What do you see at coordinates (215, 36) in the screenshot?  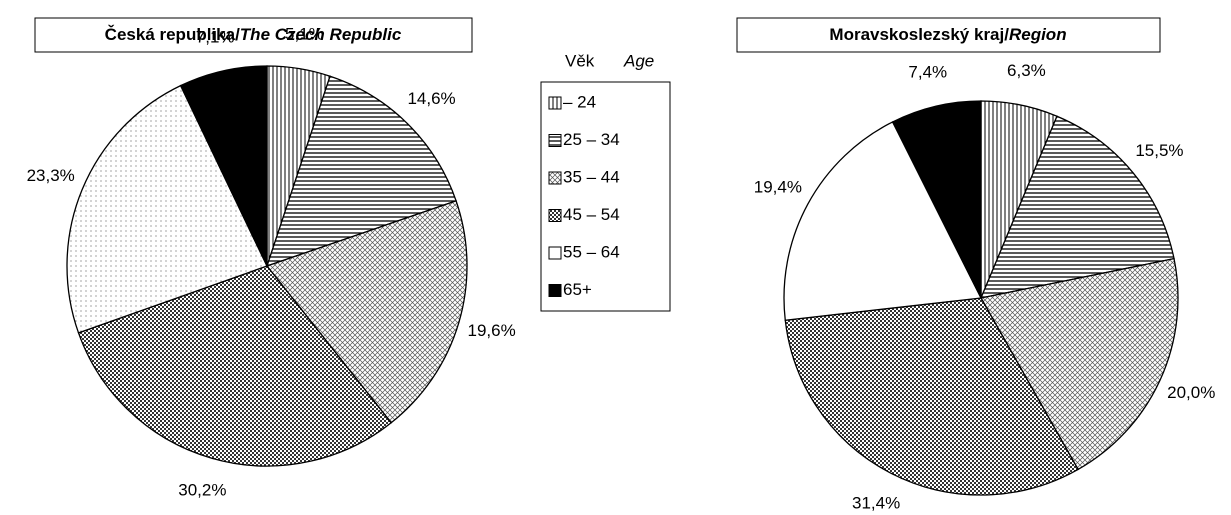 I see `data-label: 7,1%` at bounding box center [215, 36].